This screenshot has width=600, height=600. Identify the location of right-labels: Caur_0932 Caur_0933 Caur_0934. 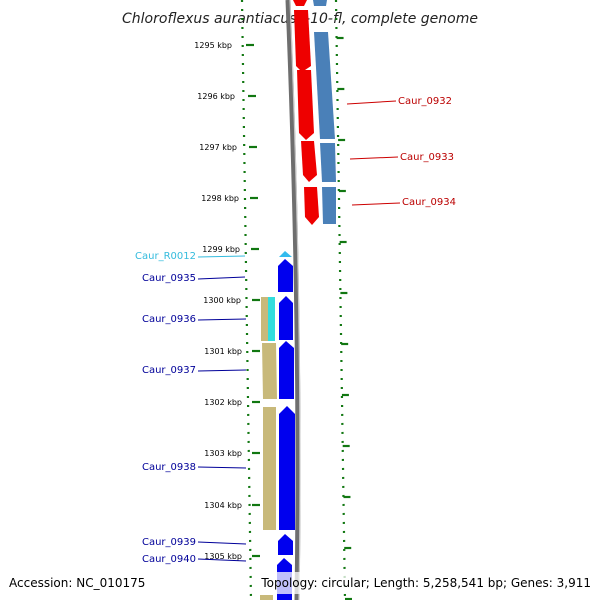
(401, 152).